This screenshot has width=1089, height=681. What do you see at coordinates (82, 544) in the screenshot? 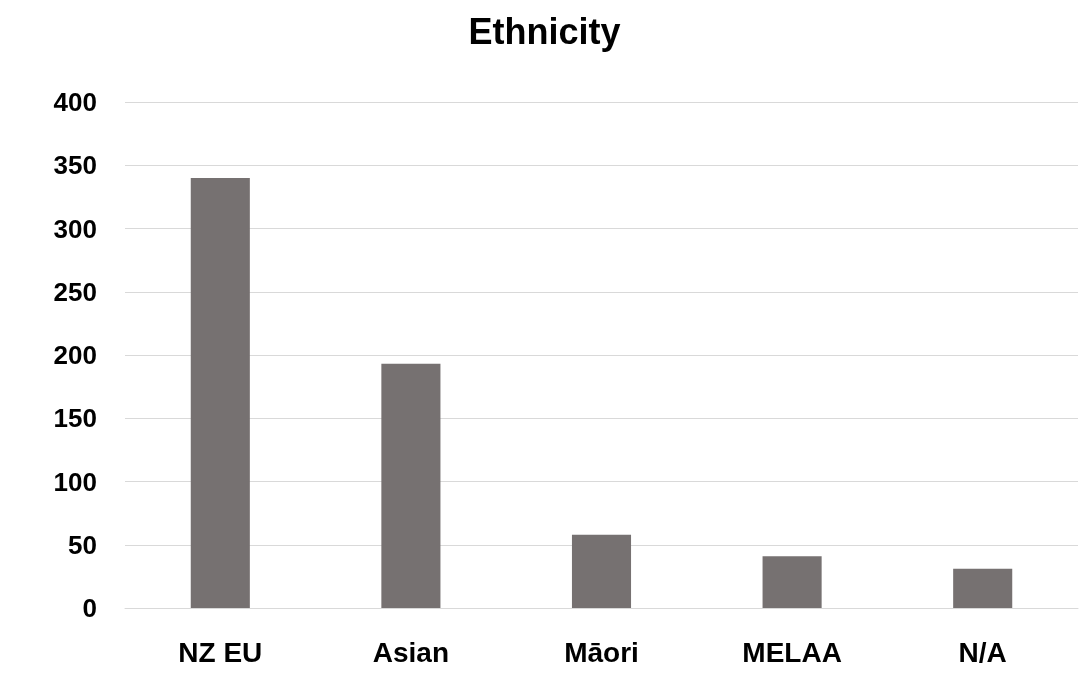
I see `y-tick-label: 50` at bounding box center [82, 544].